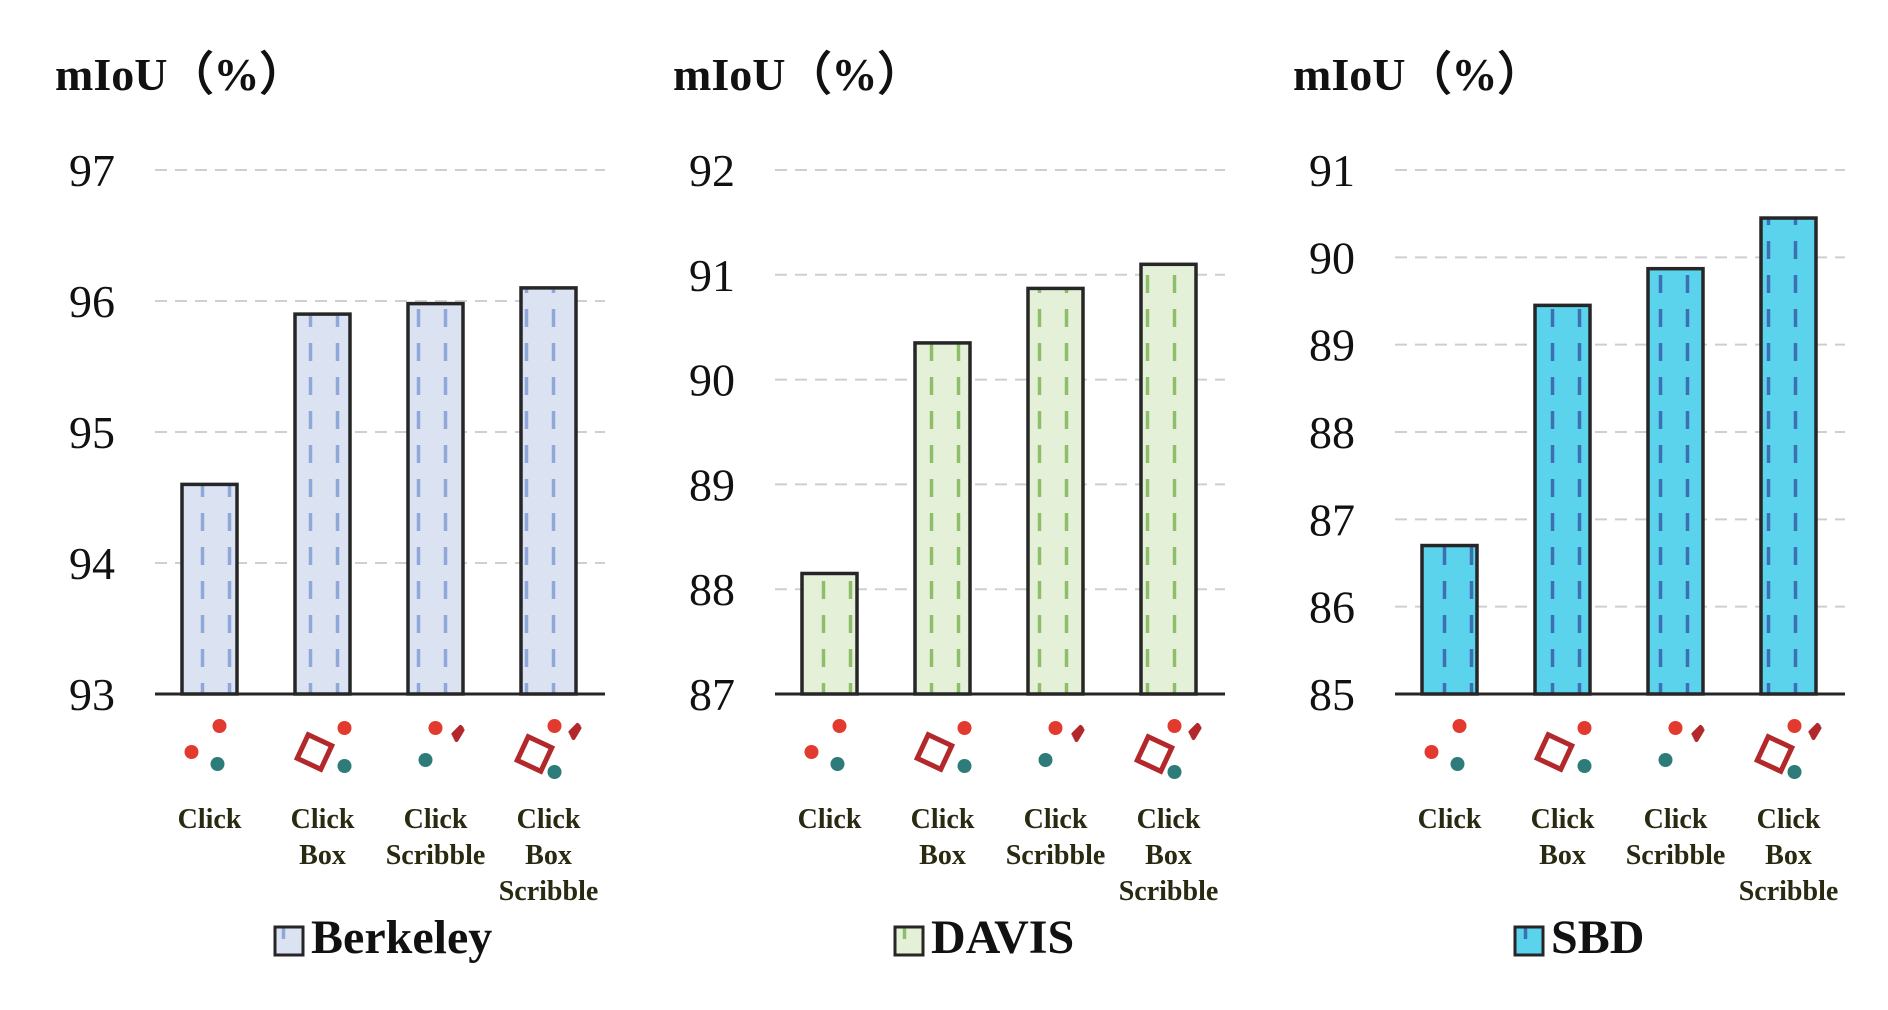 This screenshot has height=1010, width=1888. I want to click on legend: DAVIS, so click(983, 937).